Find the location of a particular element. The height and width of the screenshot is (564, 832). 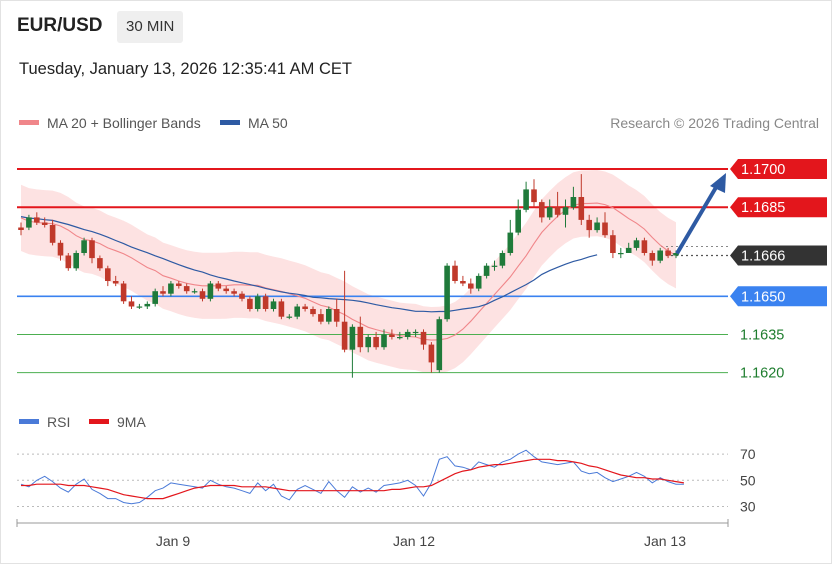

rsi-plot: 70 50 30 is located at coordinates (386, 480).